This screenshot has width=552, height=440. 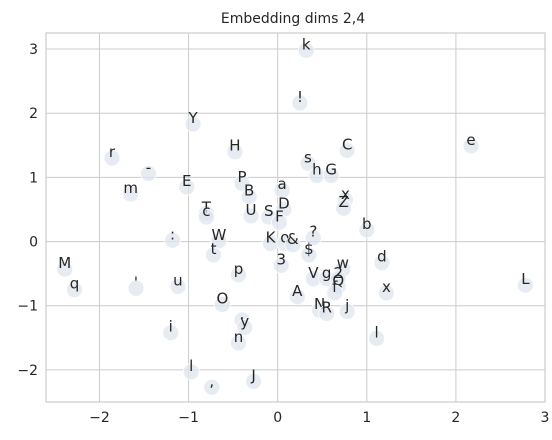 What do you see at coordinates (313, 232) in the screenshot?
I see `point-label: ?` at bounding box center [313, 232].